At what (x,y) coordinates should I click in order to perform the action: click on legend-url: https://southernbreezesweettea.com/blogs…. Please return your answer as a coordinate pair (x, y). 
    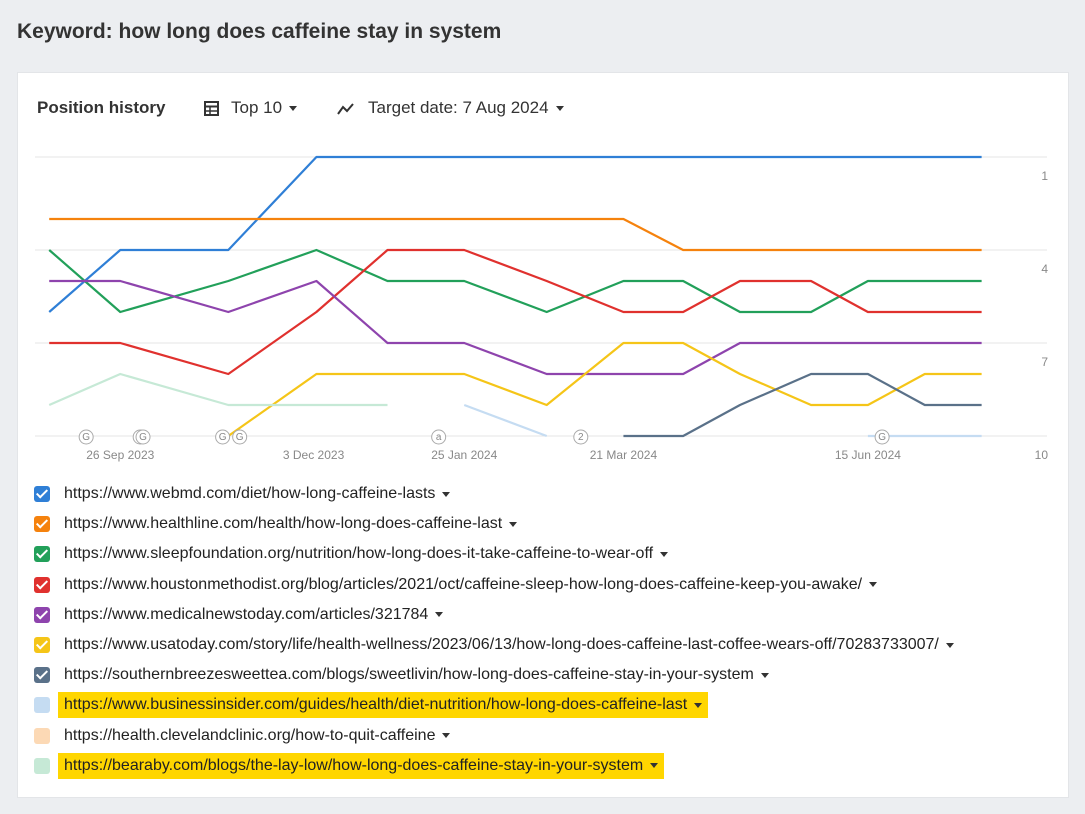
    Looking at the image, I should click on (416, 675).